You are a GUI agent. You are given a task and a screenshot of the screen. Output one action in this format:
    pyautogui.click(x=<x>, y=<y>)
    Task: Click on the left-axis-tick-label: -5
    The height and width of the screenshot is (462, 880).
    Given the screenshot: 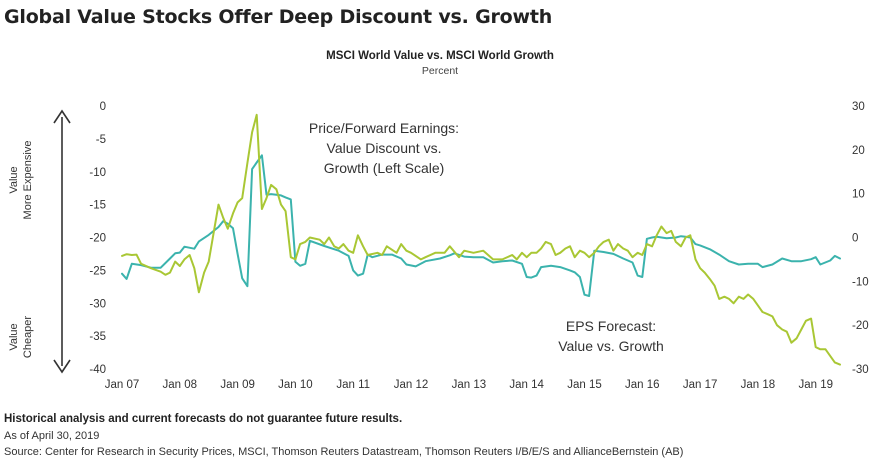 What is the action you would take?
    pyautogui.click(x=101, y=140)
    